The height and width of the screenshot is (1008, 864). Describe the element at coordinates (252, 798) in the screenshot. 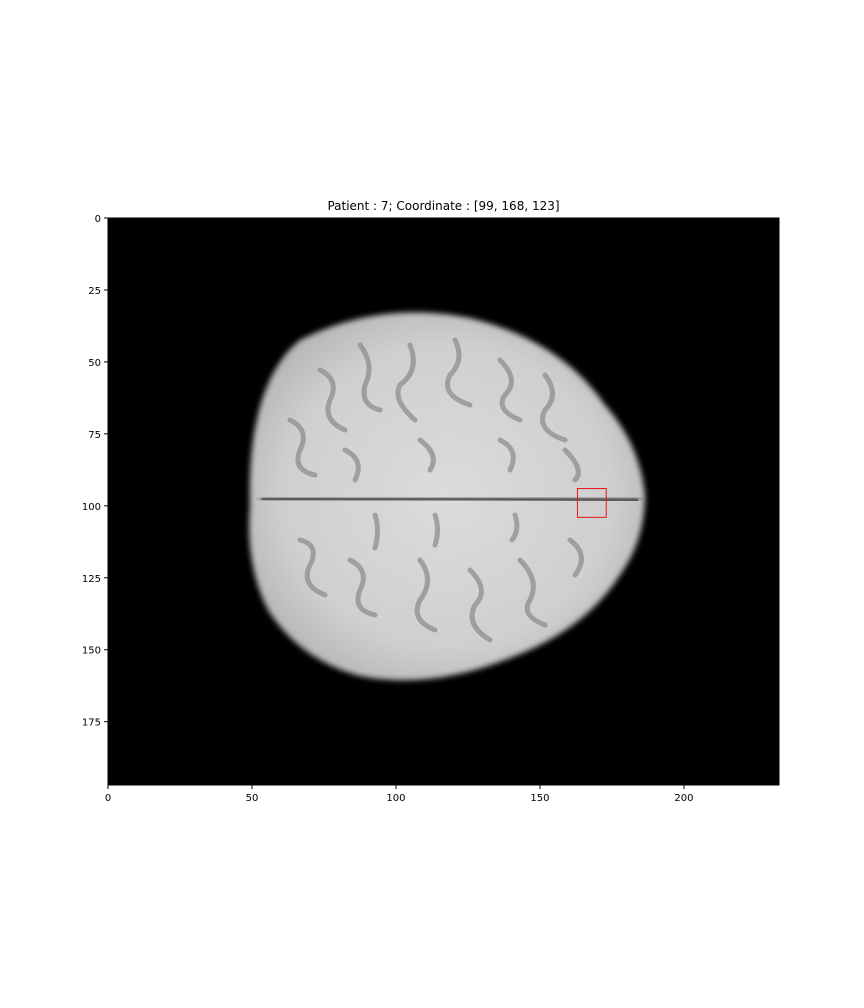

I see `x-tick-label: 50` at that location.